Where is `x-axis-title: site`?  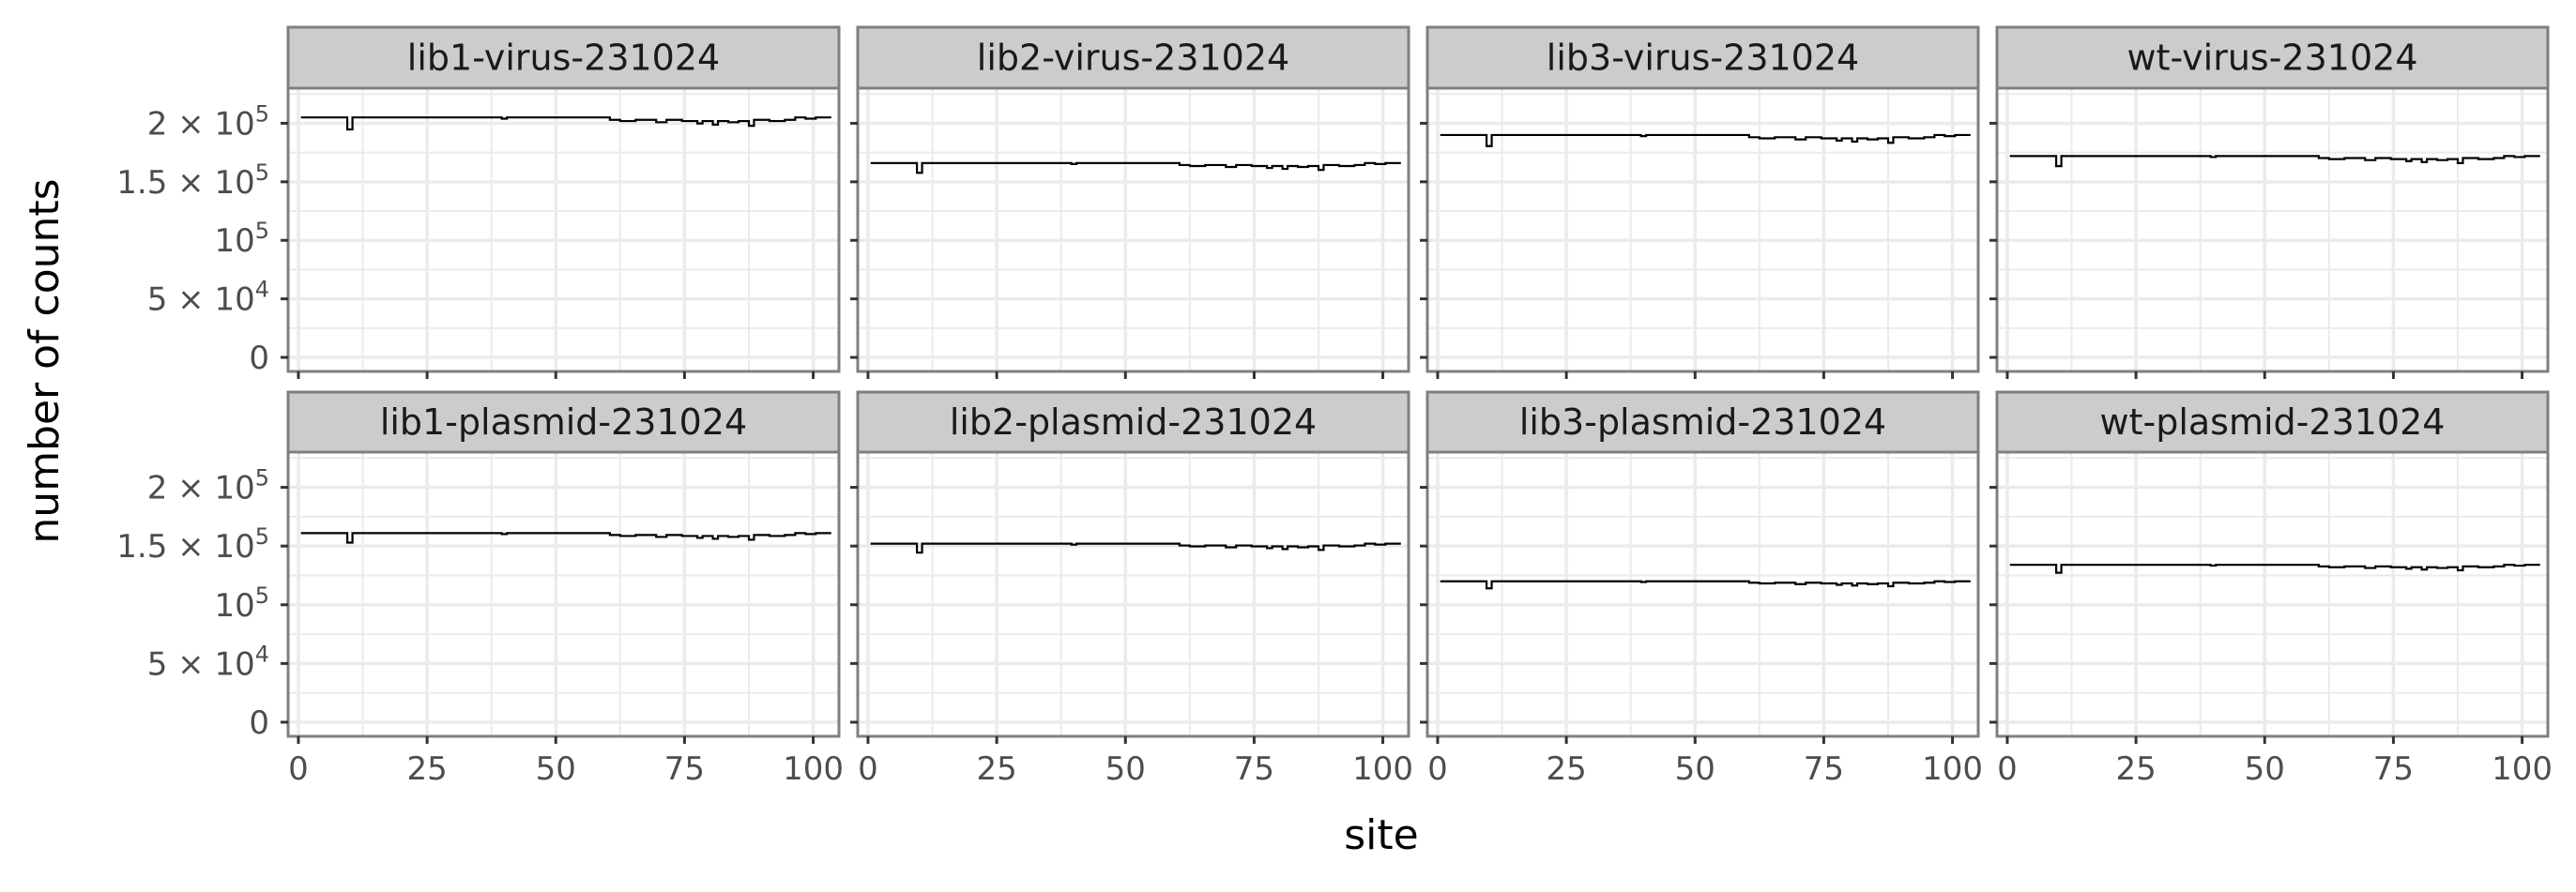 x-axis-title: site is located at coordinates (1381, 835).